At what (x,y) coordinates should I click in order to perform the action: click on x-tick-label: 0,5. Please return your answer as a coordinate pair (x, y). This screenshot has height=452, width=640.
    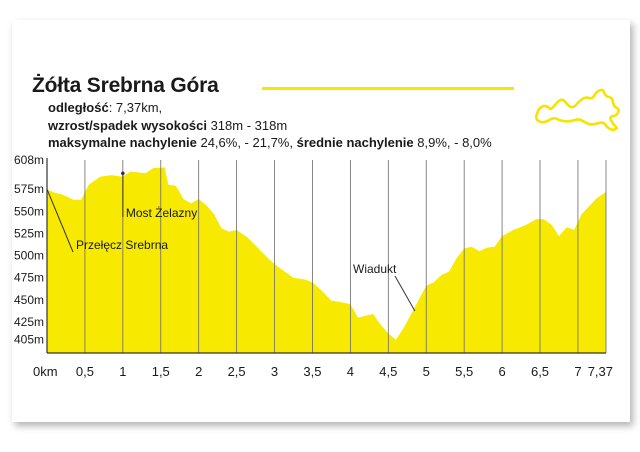
    Looking at the image, I should click on (85, 371).